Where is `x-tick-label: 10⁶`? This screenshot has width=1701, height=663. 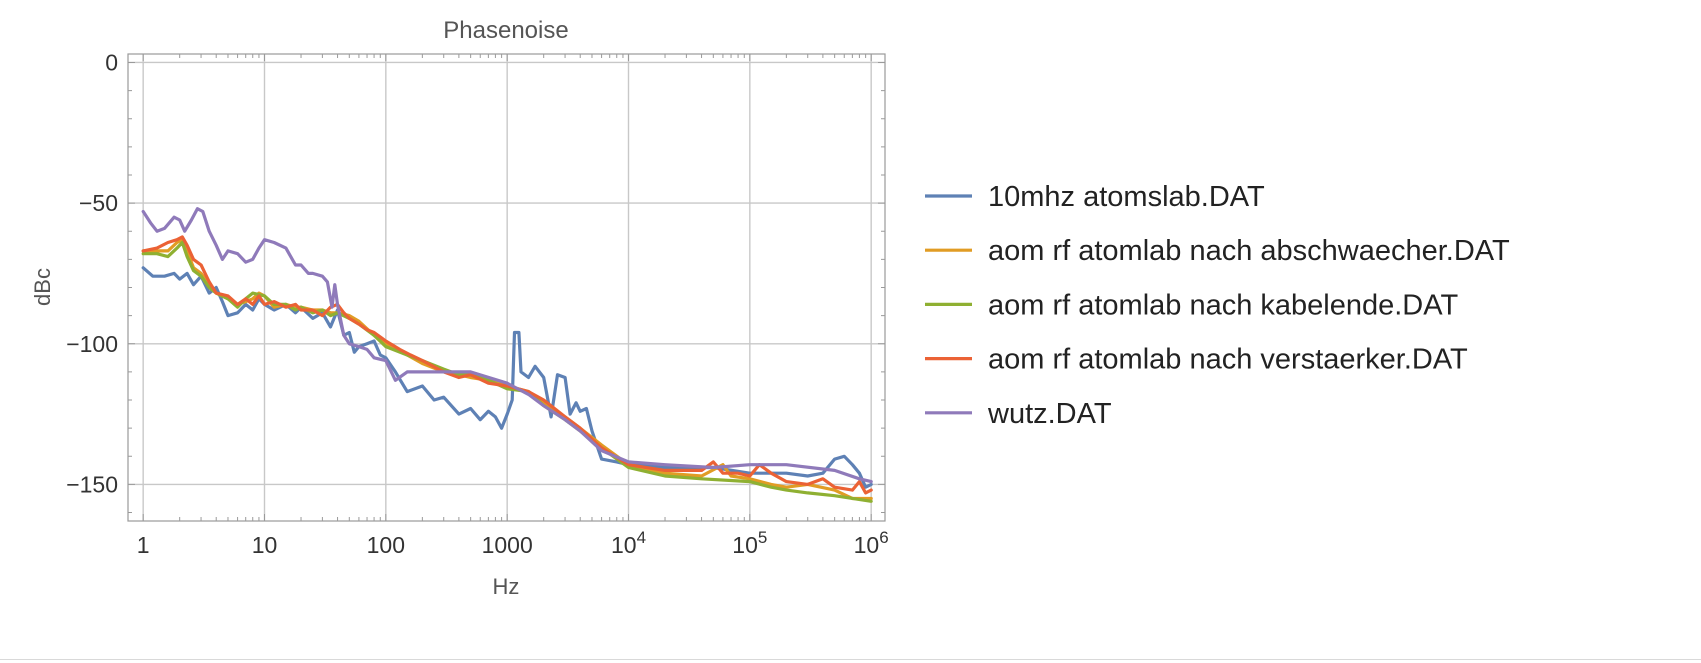
x-tick-label: 10⁶ is located at coordinates (871, 543).